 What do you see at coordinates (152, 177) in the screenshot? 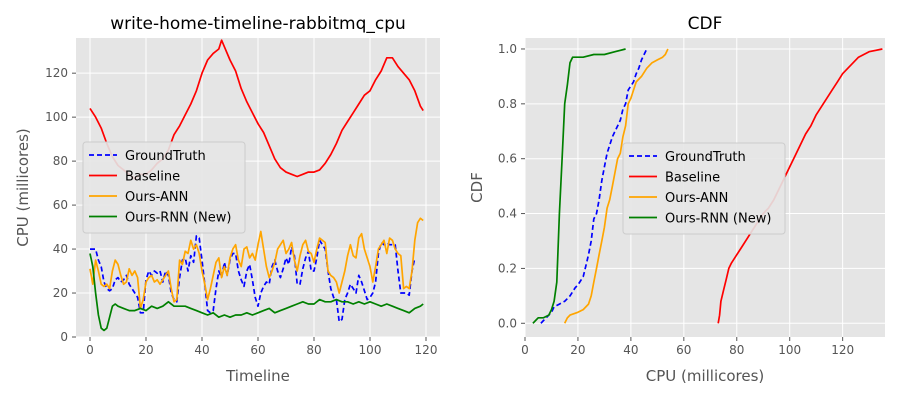
I see `timeline-legend-label: Baseline` at bounding box center [152, 177].